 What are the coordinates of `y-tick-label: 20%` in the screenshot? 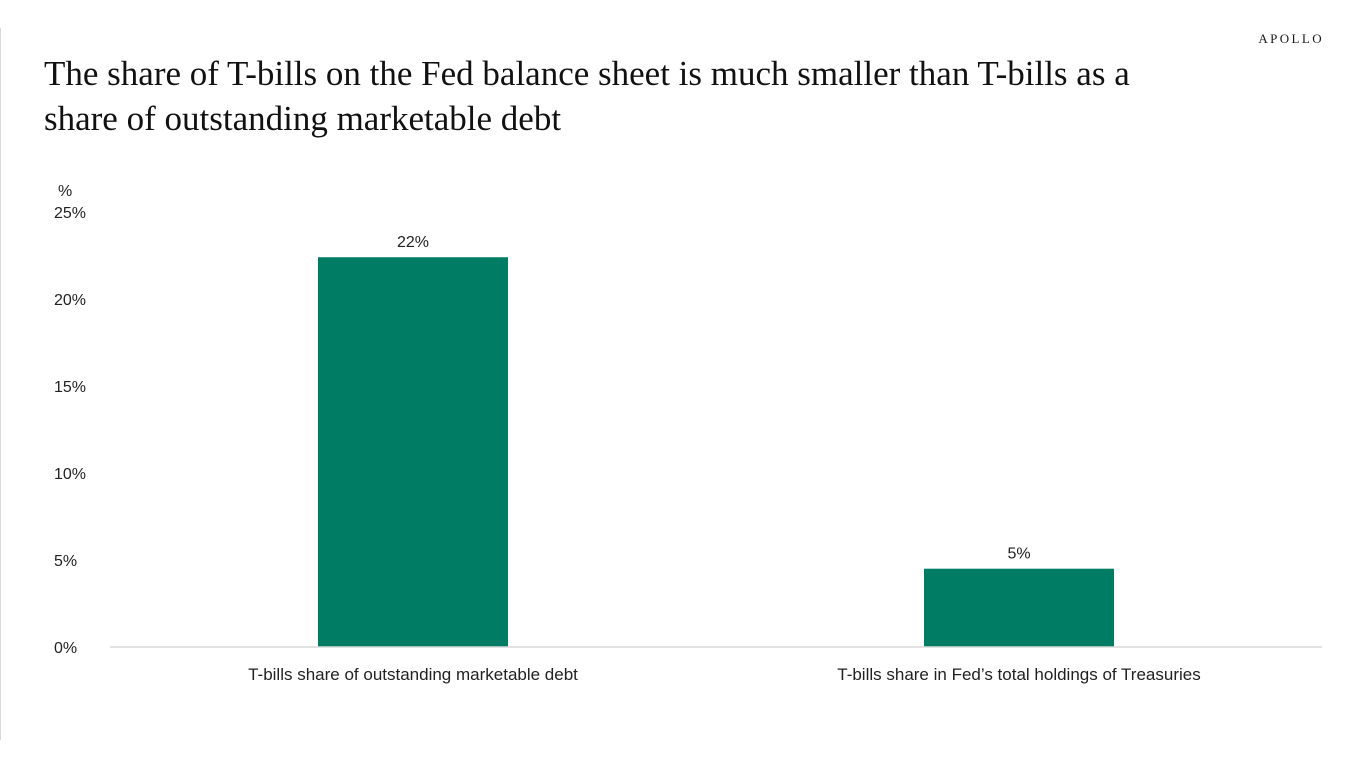 It's located at (70, 300).